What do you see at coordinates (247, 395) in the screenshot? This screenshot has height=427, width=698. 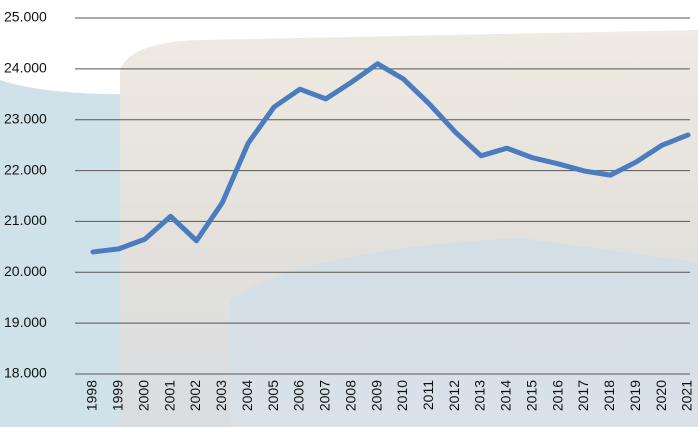 I see `x-tick-label: 2004` at bounding box center [247, 395].